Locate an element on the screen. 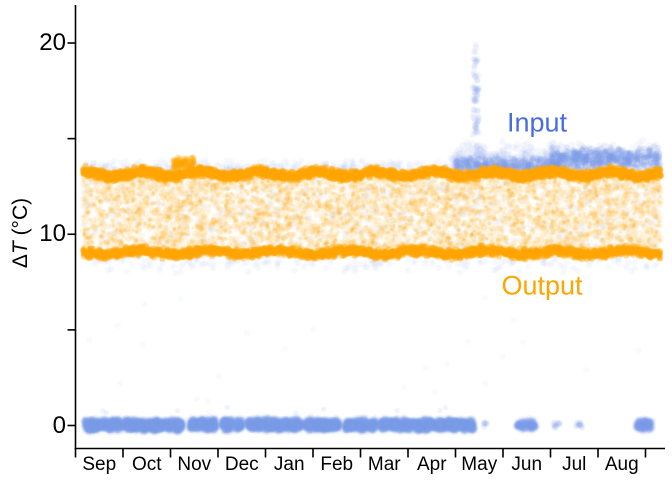 The width and height of the screenshot is (672, 480). x-tick-label-nov: Nov is located at coordinates (194, 464).